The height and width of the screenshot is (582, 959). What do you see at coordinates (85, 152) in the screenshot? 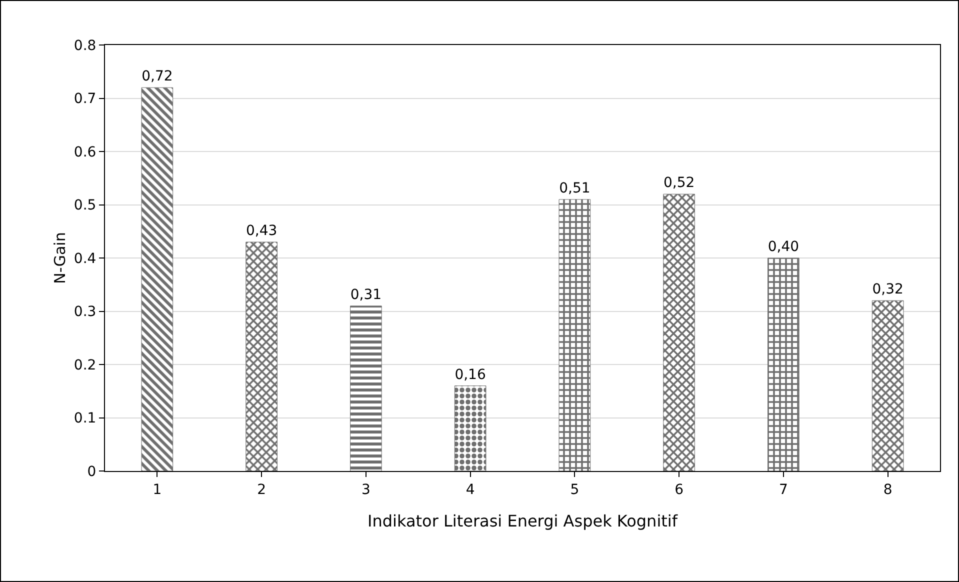
I see `y-tick-label: 0.6` at bounding box center [85, 152].